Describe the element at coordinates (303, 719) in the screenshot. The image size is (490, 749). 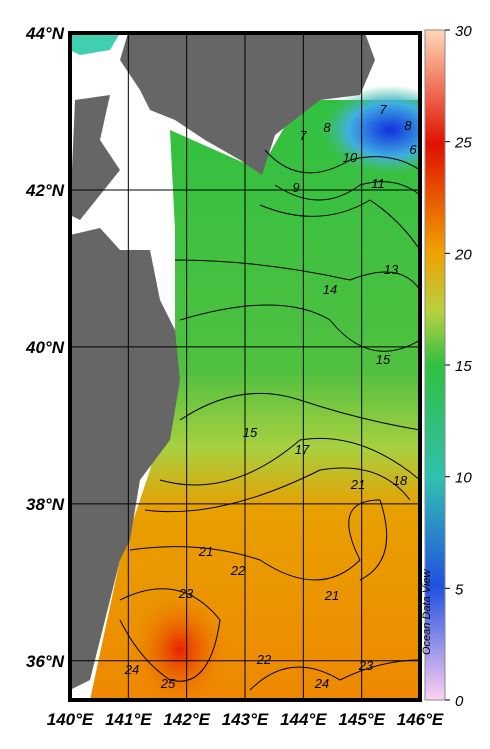
I see `lon-label: 144°E` at that location.